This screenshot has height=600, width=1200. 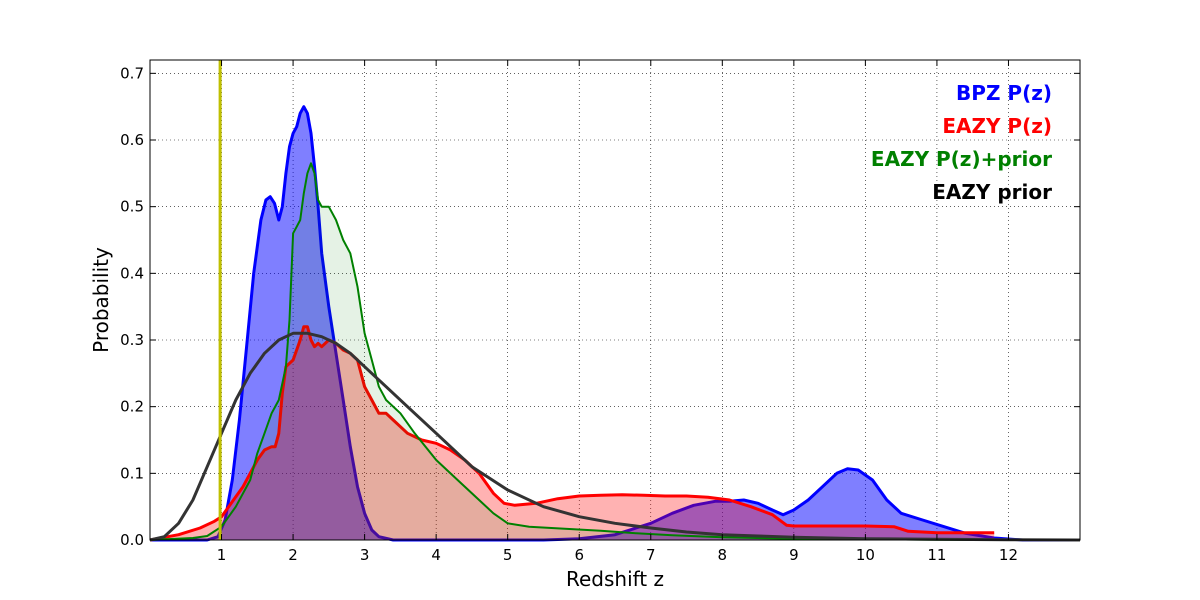 I want to click on legend-item: EAZY P(z), so click(x=997, y=126).